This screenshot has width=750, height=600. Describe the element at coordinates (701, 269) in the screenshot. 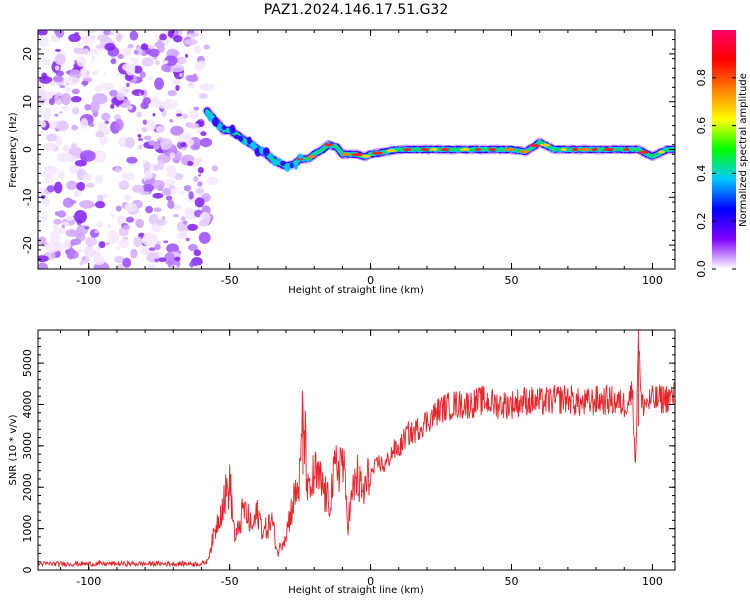

I see `colorbar-tick-label: 0.0` at that location.